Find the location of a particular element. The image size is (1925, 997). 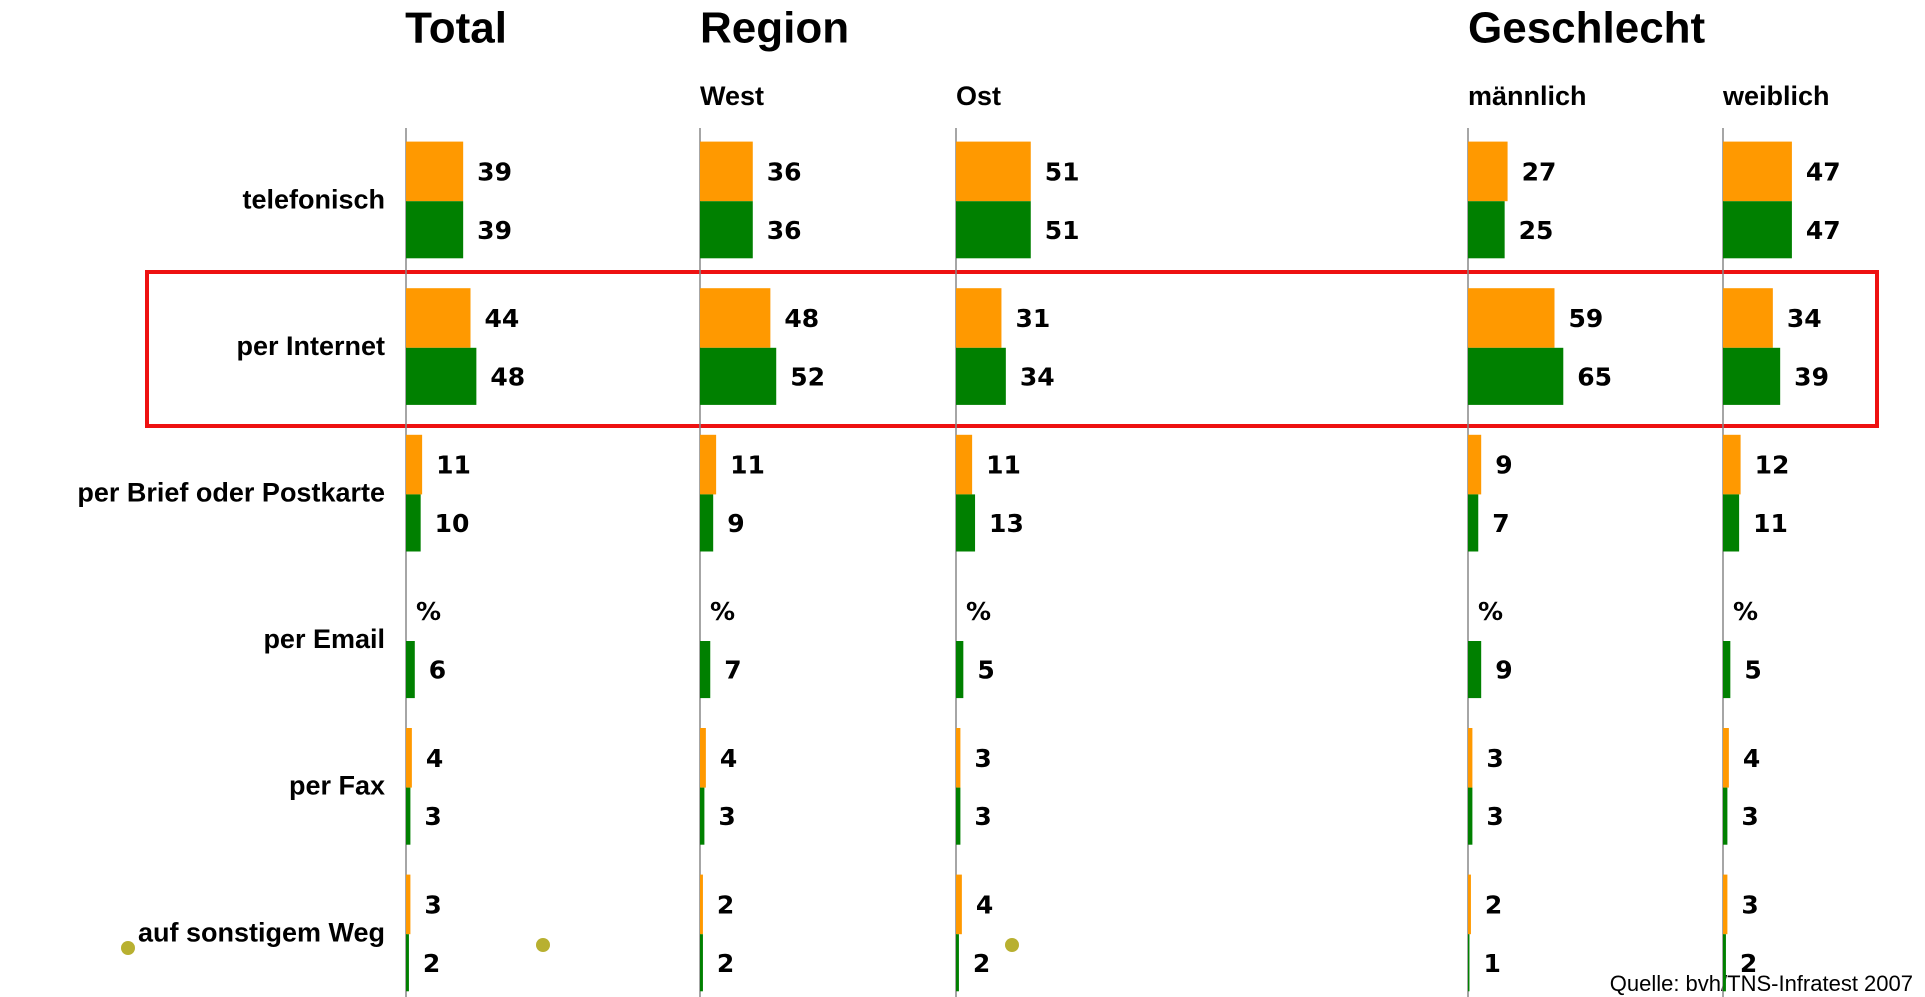

category-label: per Internet is located at coordinates (310, 346).